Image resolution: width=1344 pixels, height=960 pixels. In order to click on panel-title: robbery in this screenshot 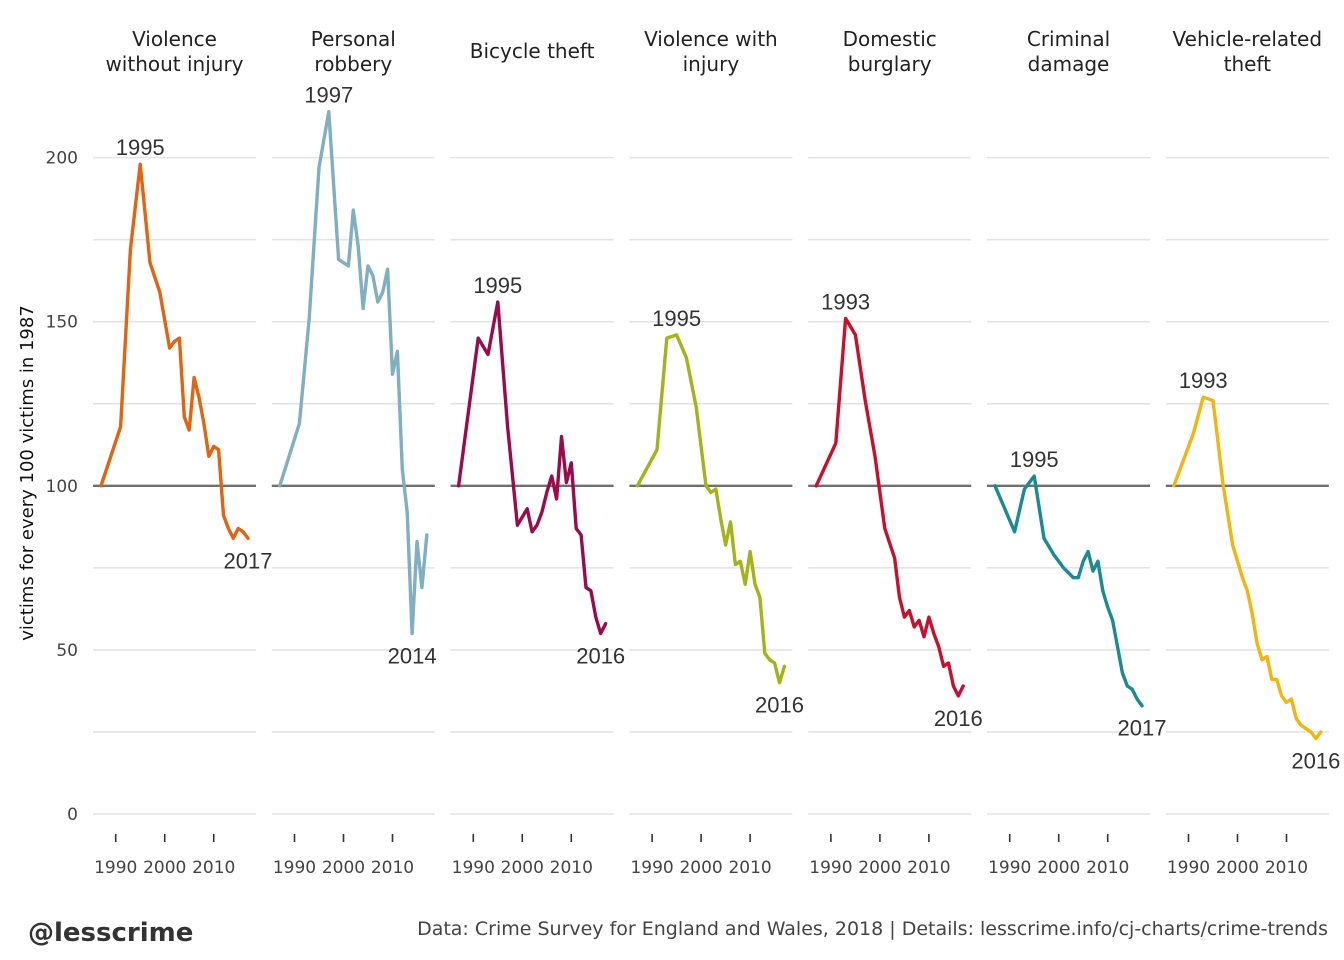, I will do `click(353, 64)`.